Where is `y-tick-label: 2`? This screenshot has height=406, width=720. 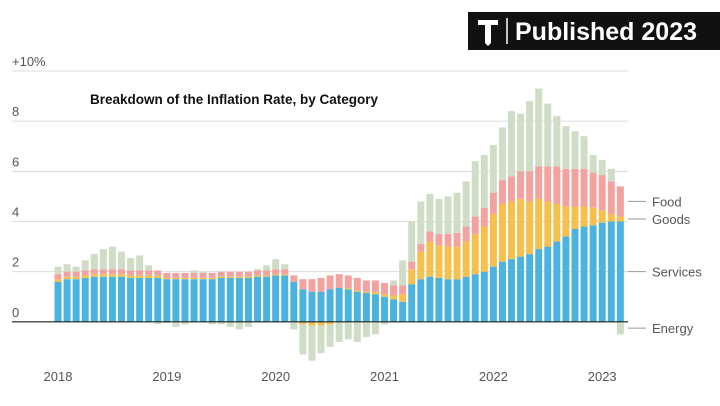
y-tick-label: 2 is located at coordinates (15, 262).